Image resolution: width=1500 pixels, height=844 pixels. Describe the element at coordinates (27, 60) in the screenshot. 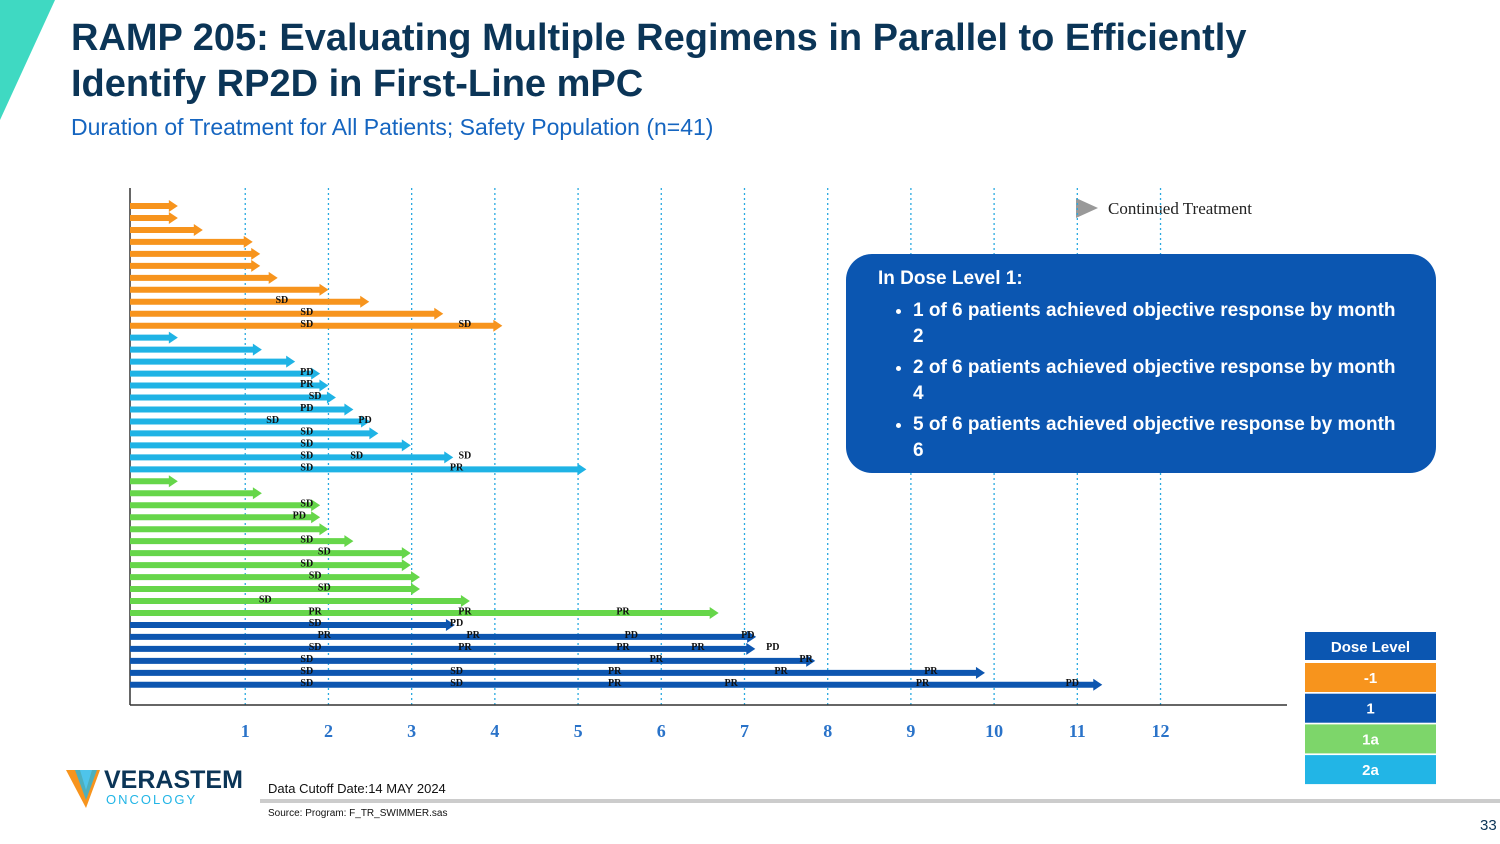

I see `corner-accent` at that location.